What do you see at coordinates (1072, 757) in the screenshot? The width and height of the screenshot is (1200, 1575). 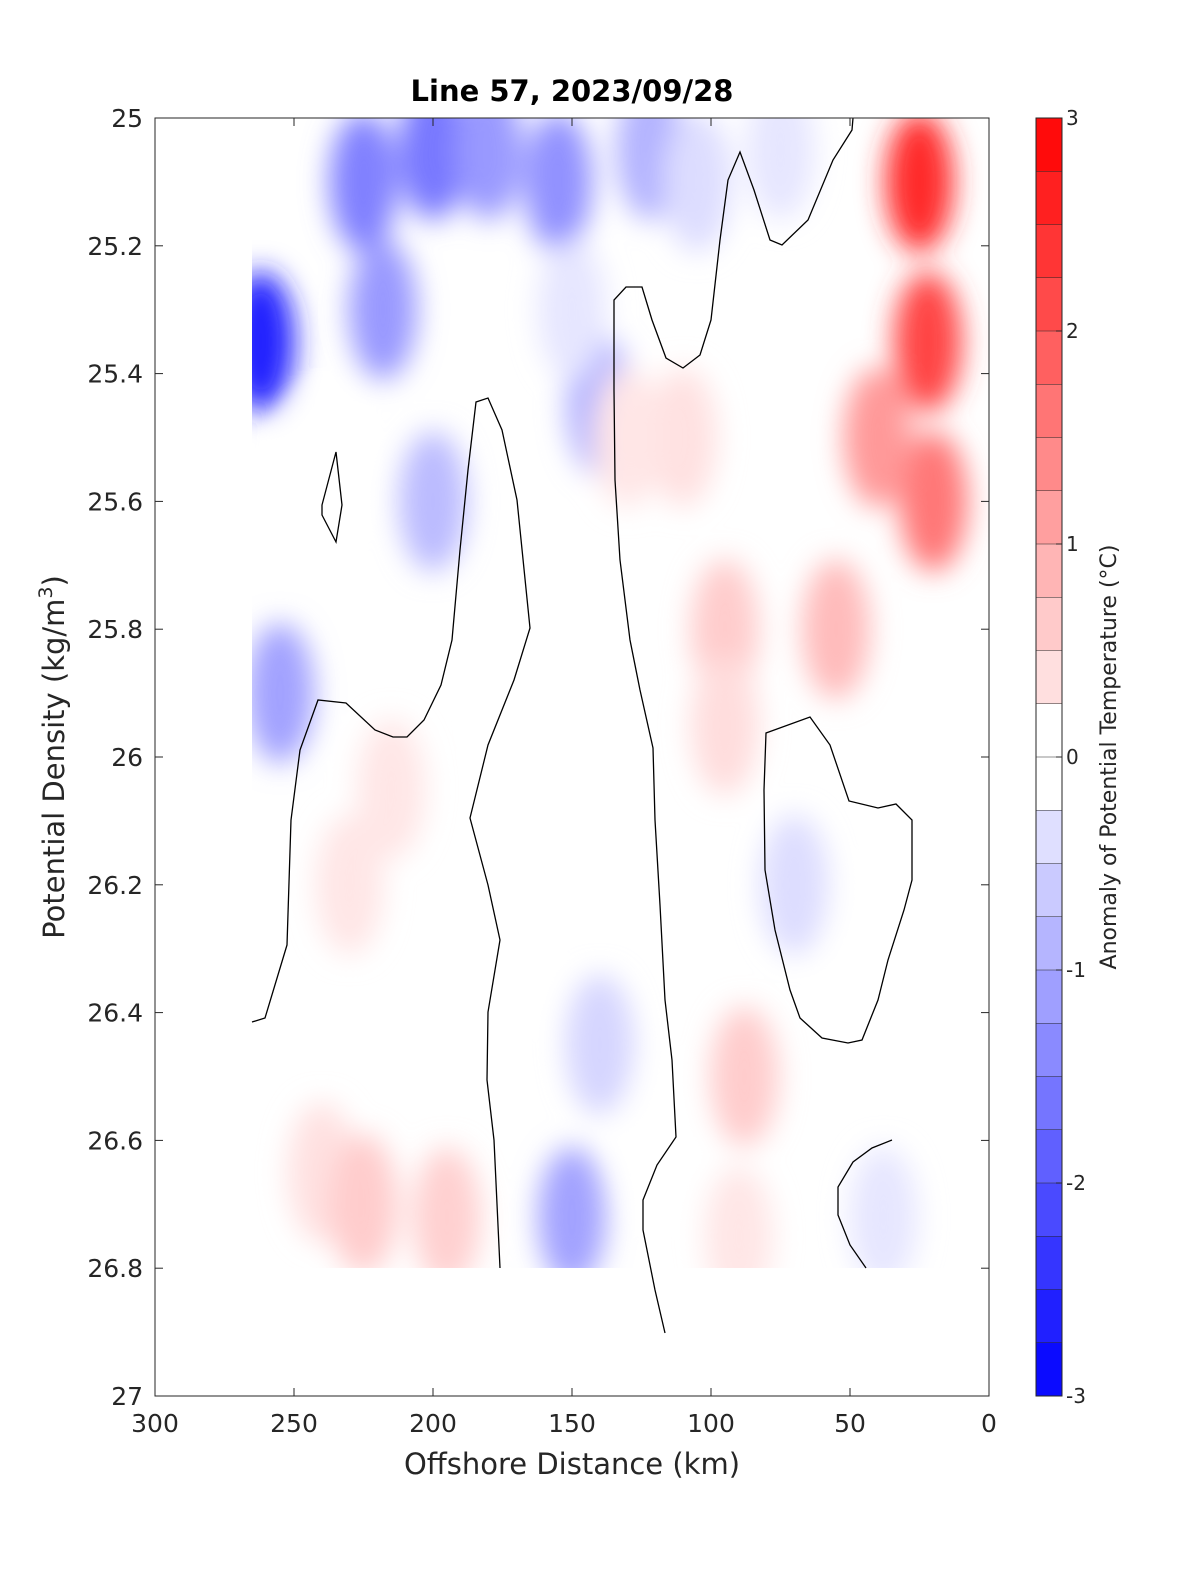 I see `colorbar-tick-label: 0` at bounding box center [1072, 757].